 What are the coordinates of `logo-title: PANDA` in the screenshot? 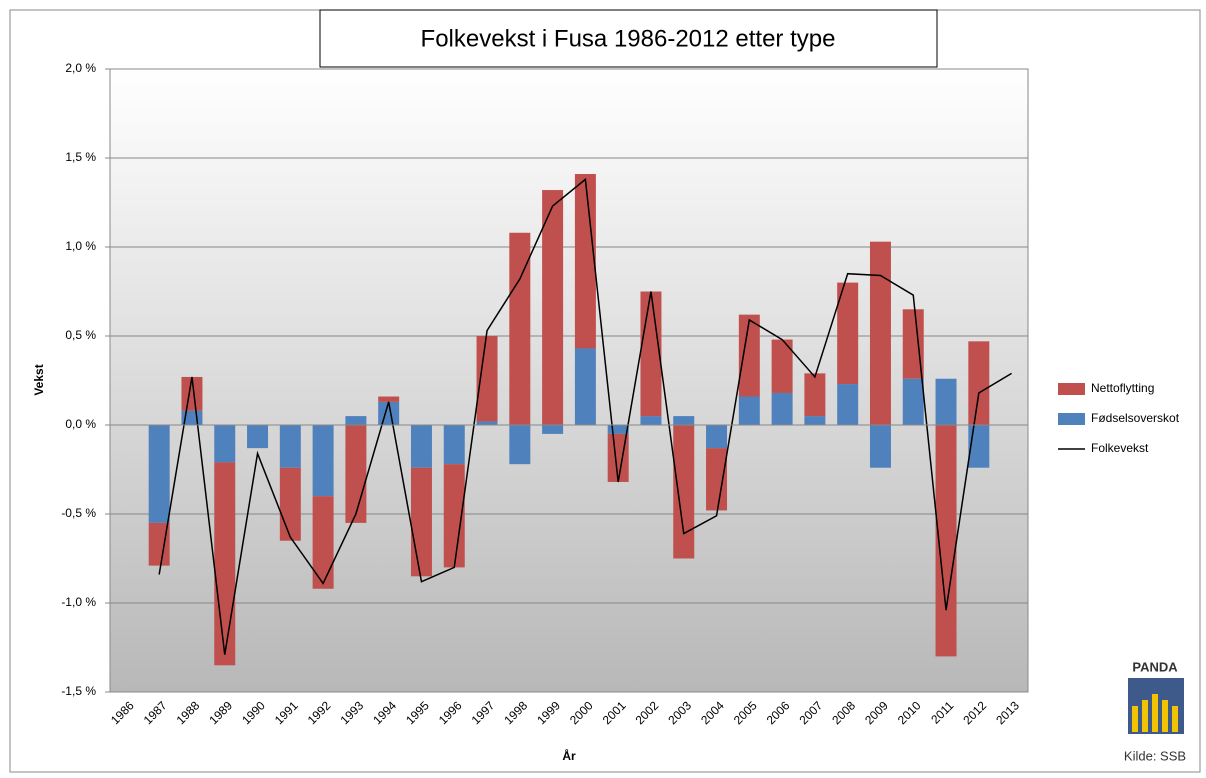 It's located at (1155, 666).